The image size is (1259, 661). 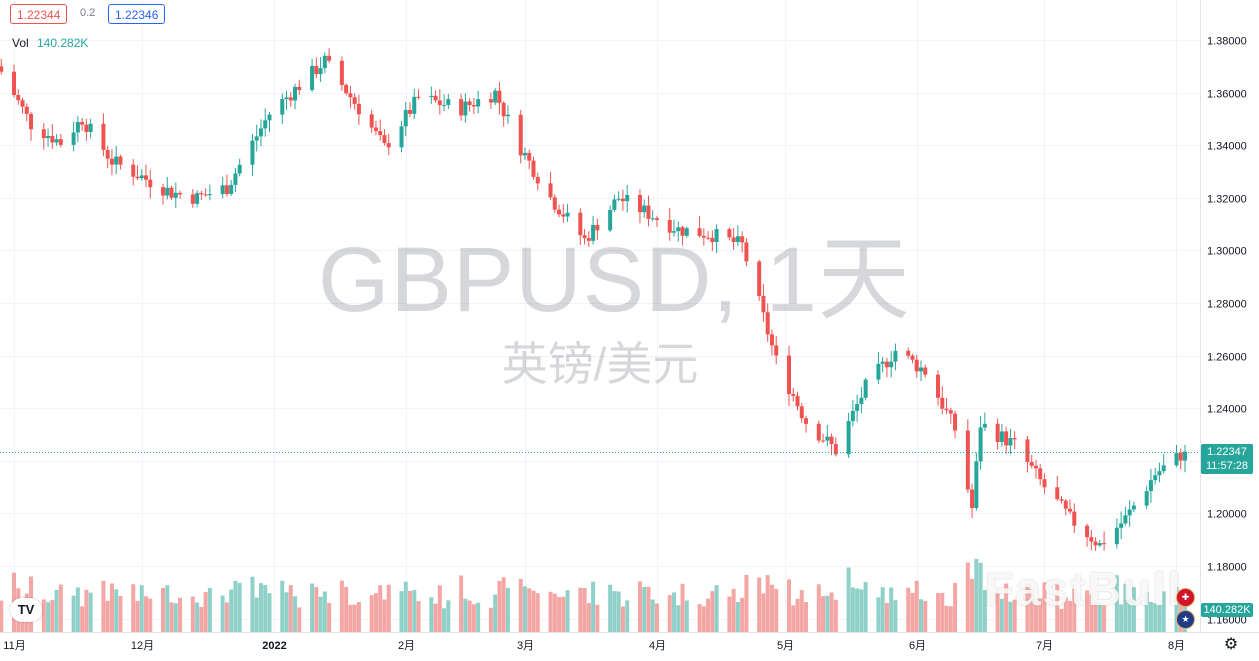 What do you see at coordinates (1227, 410) in the screenshot?
I see `price-tick-label: 1.24000` at bounding box center [1227, 410].